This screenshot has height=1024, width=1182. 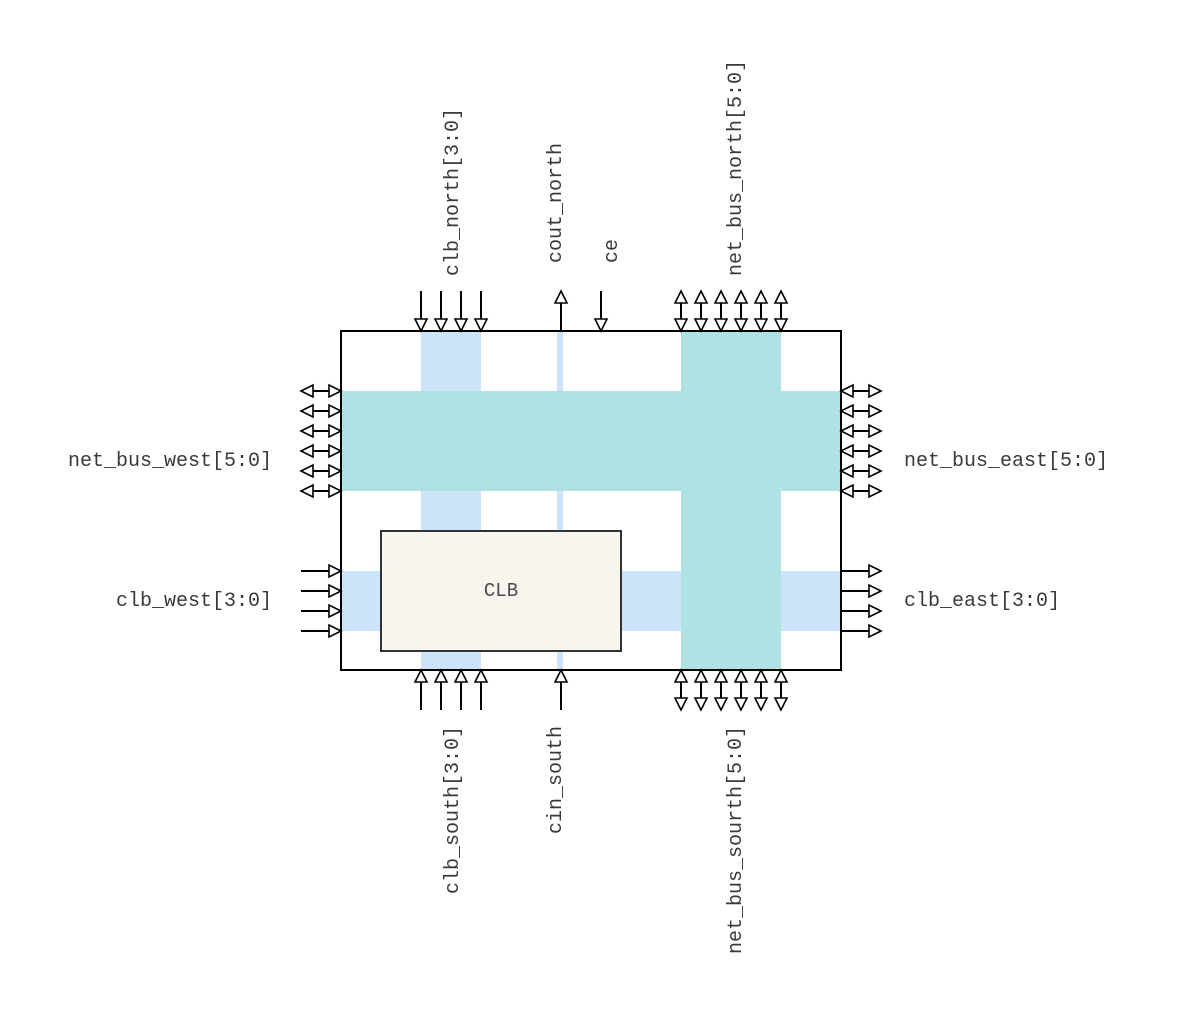 What do you see at coordinates (736, 840) in the screenshot?
I see `net-bus-south-label: net_bus_sourth[5:0]` at bounding box center [736, 840].